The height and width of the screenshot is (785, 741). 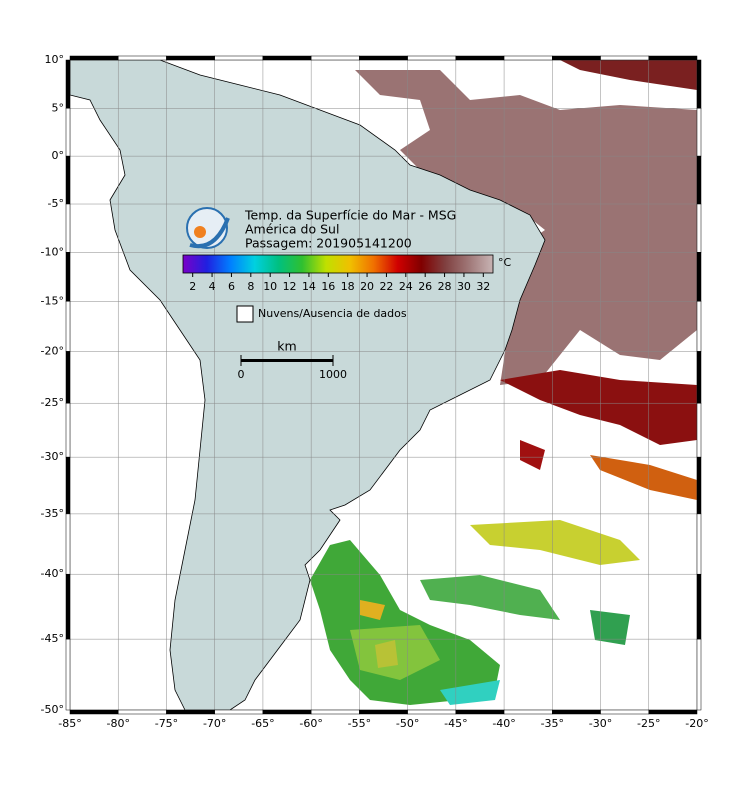 I want to click on colorbar-tick-label: 4, so click(x=212, y=286).